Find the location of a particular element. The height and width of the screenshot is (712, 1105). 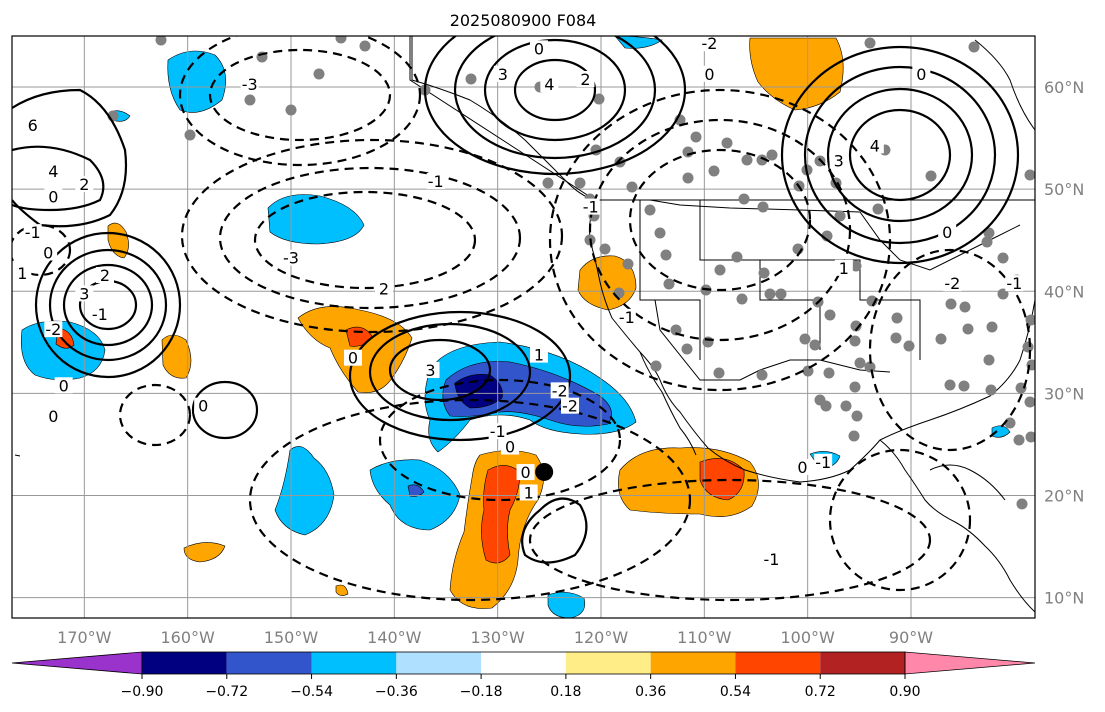

x-tick-label: 100°W is located at coordinates (807, 637).